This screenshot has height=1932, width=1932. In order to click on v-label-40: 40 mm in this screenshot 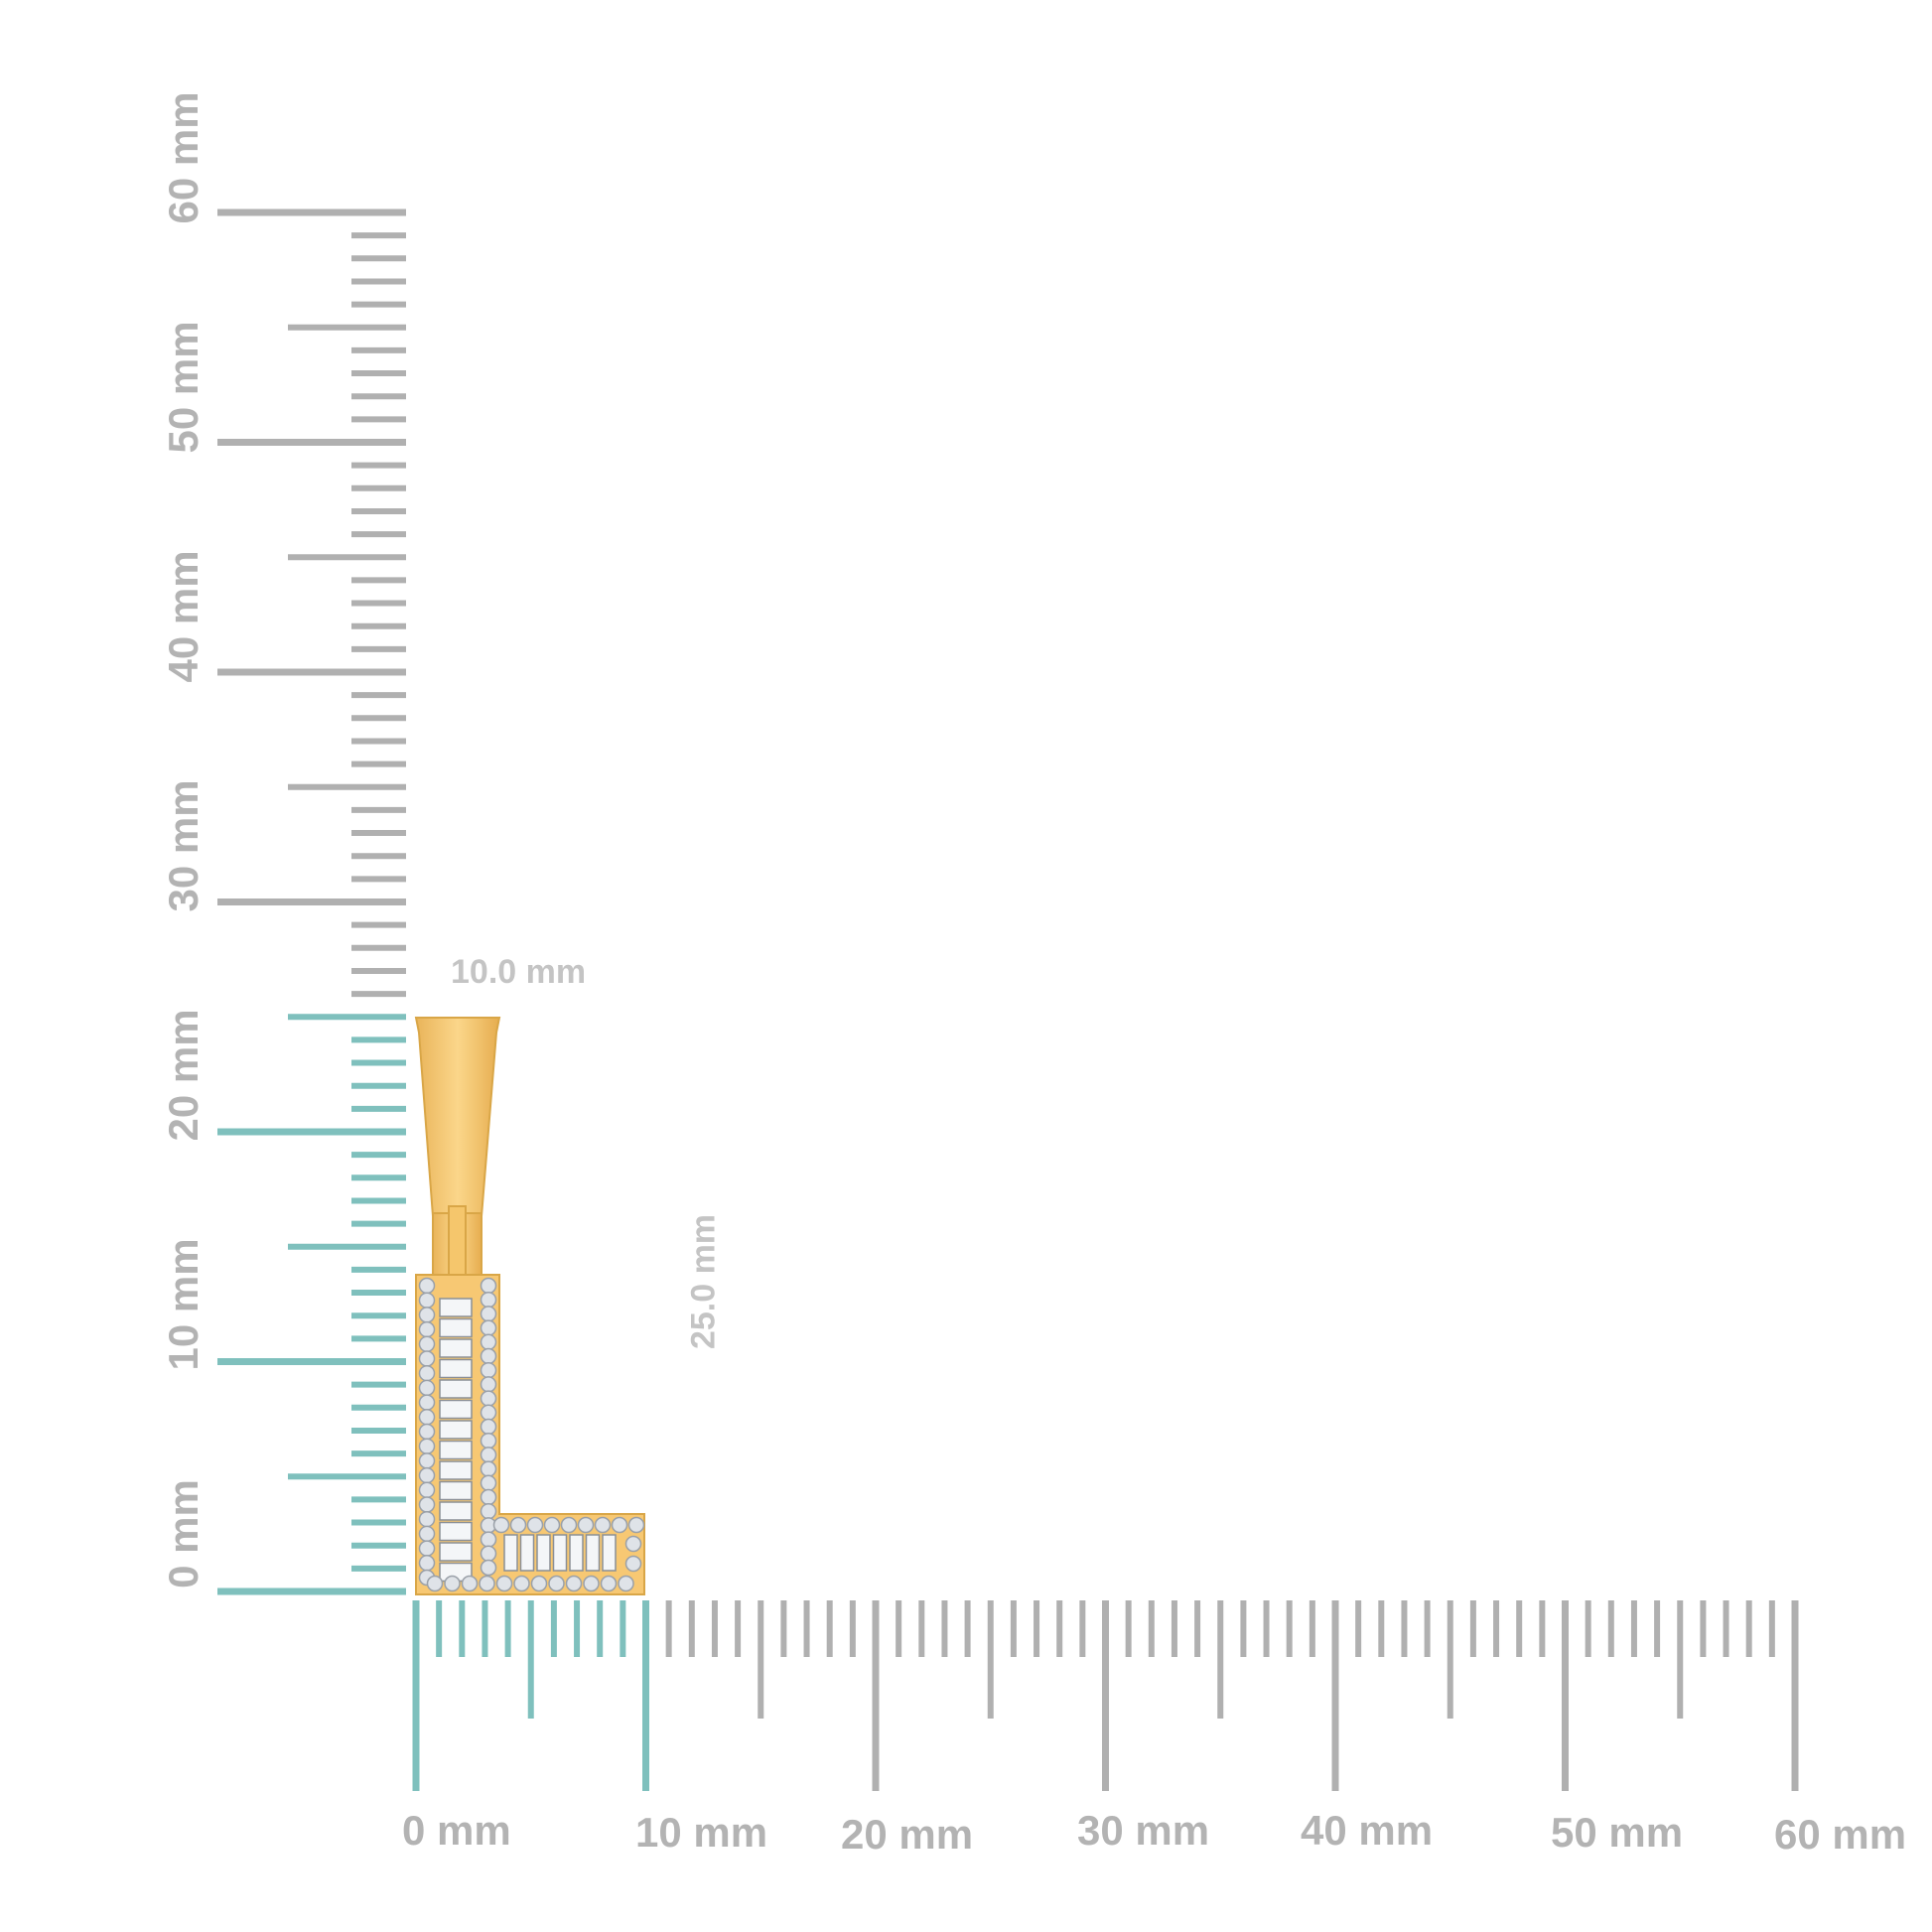, I will do `click(183, 617)`.